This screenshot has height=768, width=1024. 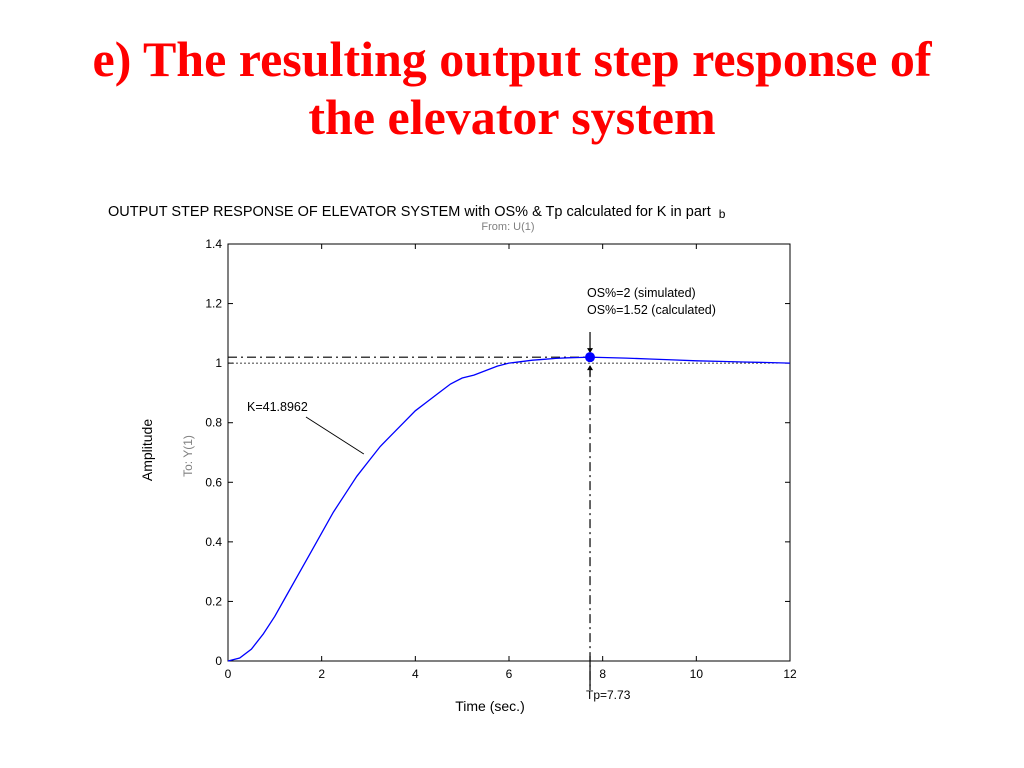 What do you see at coordinates (218, 661) in the screenshot?
I see `y-tick-label: 0` at bounding box center [218, 661].